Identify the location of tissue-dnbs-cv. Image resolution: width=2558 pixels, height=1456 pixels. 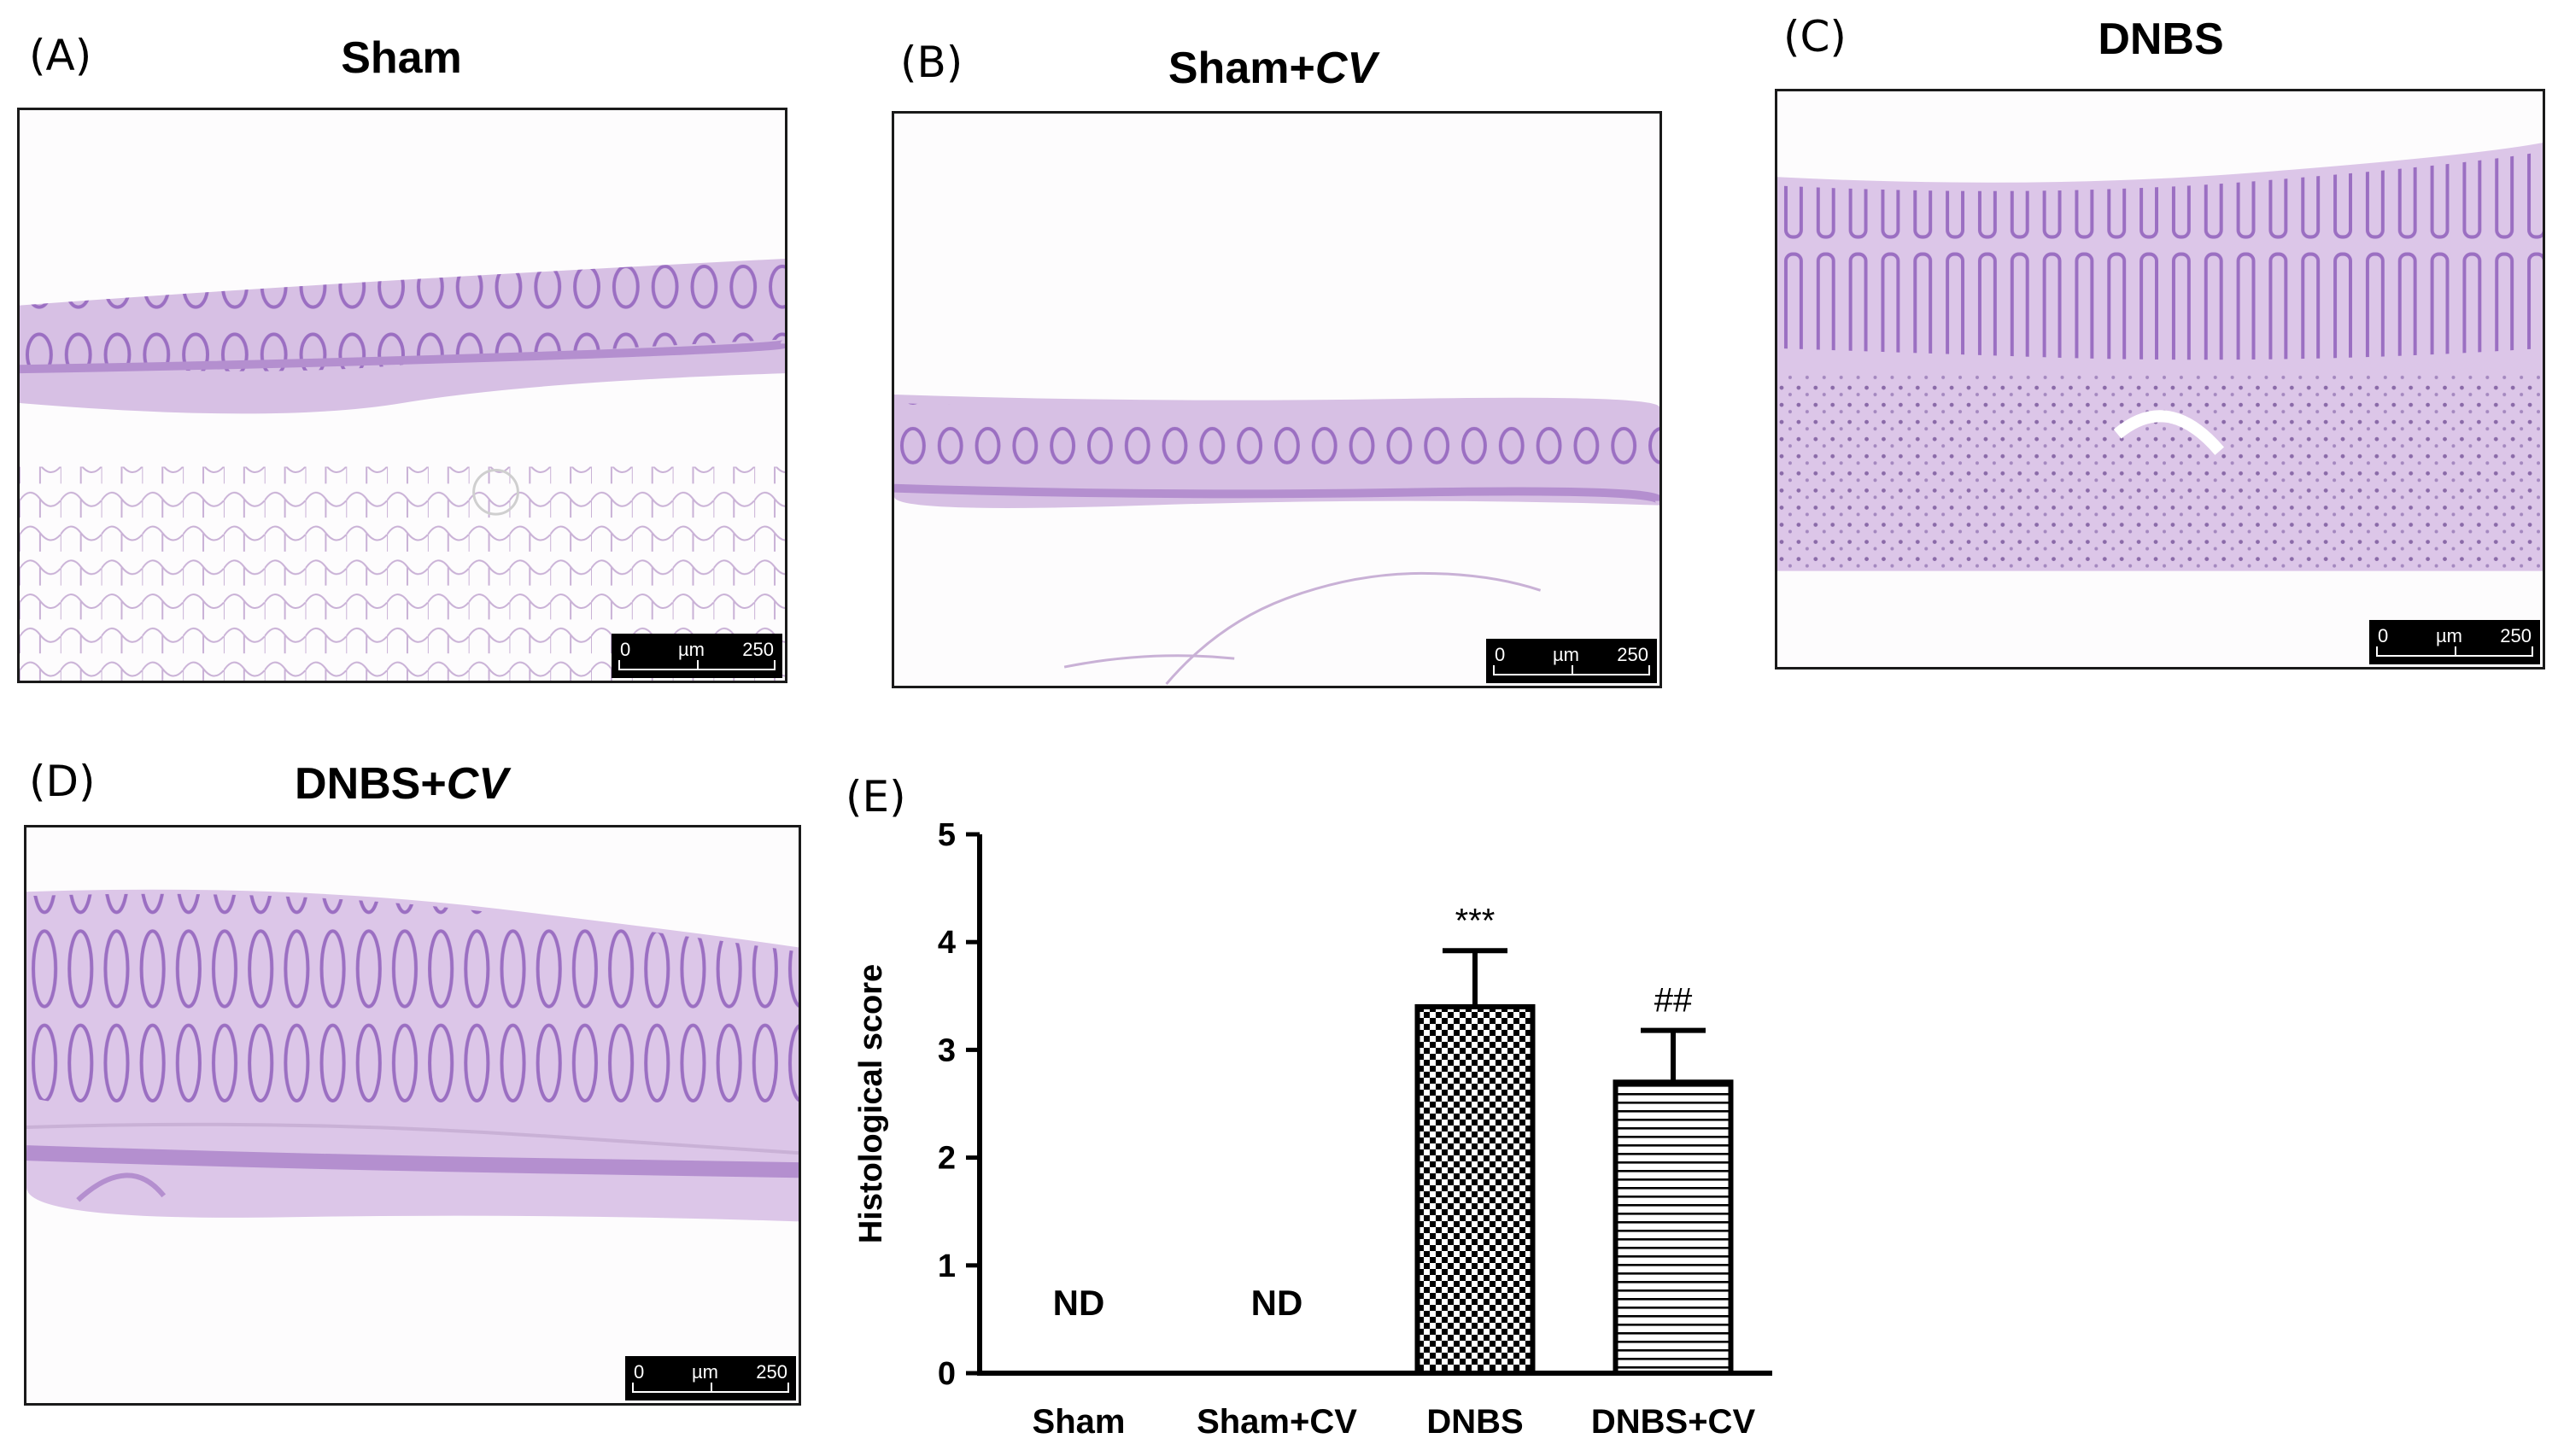
(412, 1056).